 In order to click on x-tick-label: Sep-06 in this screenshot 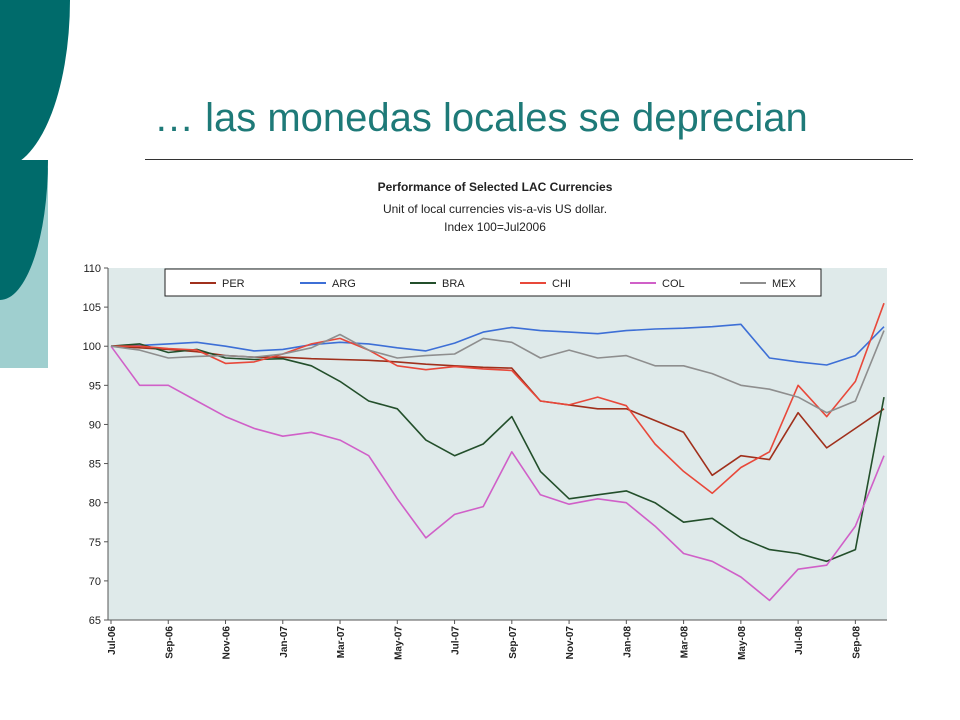, I will do `click(169, 642)`.